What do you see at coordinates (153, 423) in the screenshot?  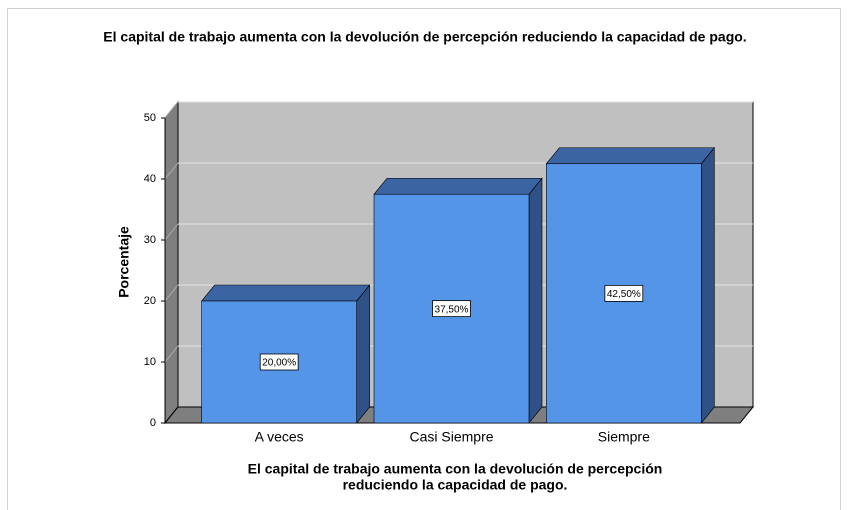 I see `y-tick-label: 0` at bounding box center [153, 423].